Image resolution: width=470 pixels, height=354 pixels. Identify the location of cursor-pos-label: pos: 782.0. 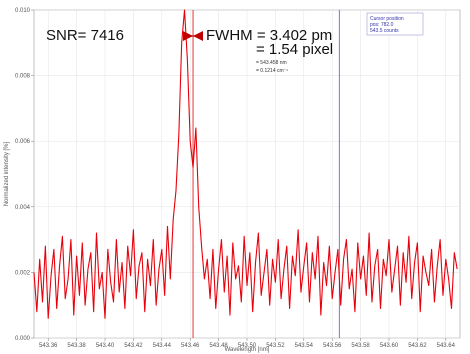
(382, 25).